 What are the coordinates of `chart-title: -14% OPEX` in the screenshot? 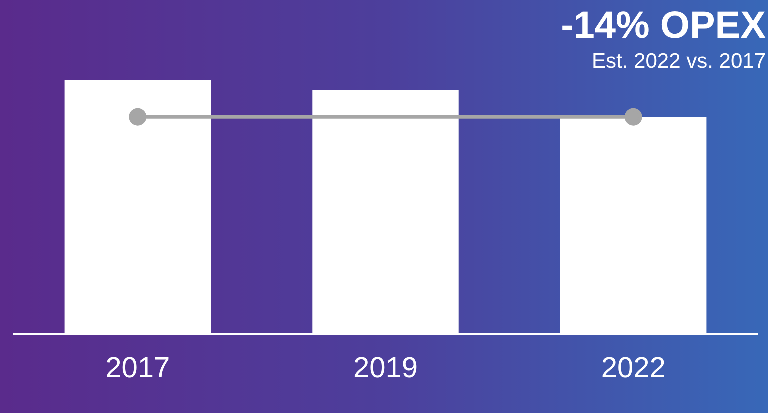 It's located at (663, 26).